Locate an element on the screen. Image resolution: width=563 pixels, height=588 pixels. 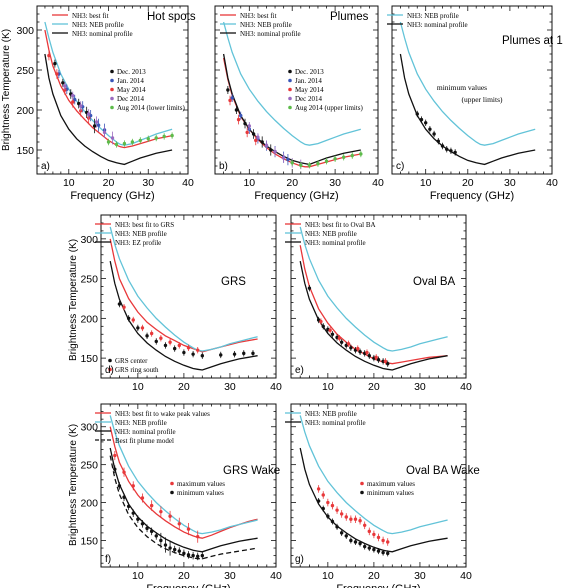
points-legend-label: Aug 2014 (lower limits) is located at coordinates (151, 108).